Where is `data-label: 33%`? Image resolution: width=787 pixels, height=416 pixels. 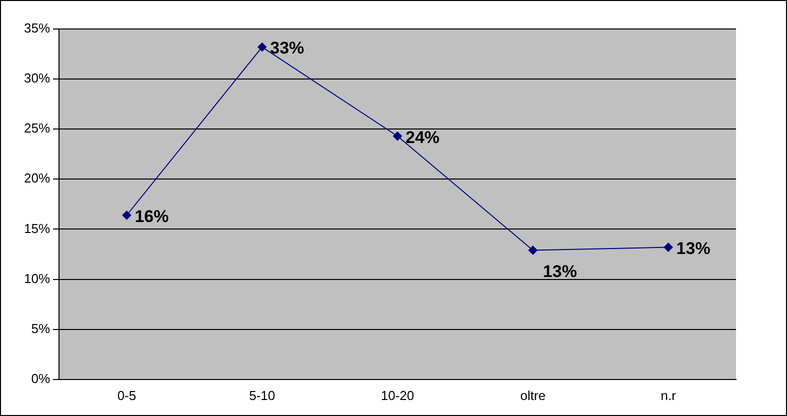 data-label: 33% is located at coordinates (287, 48).